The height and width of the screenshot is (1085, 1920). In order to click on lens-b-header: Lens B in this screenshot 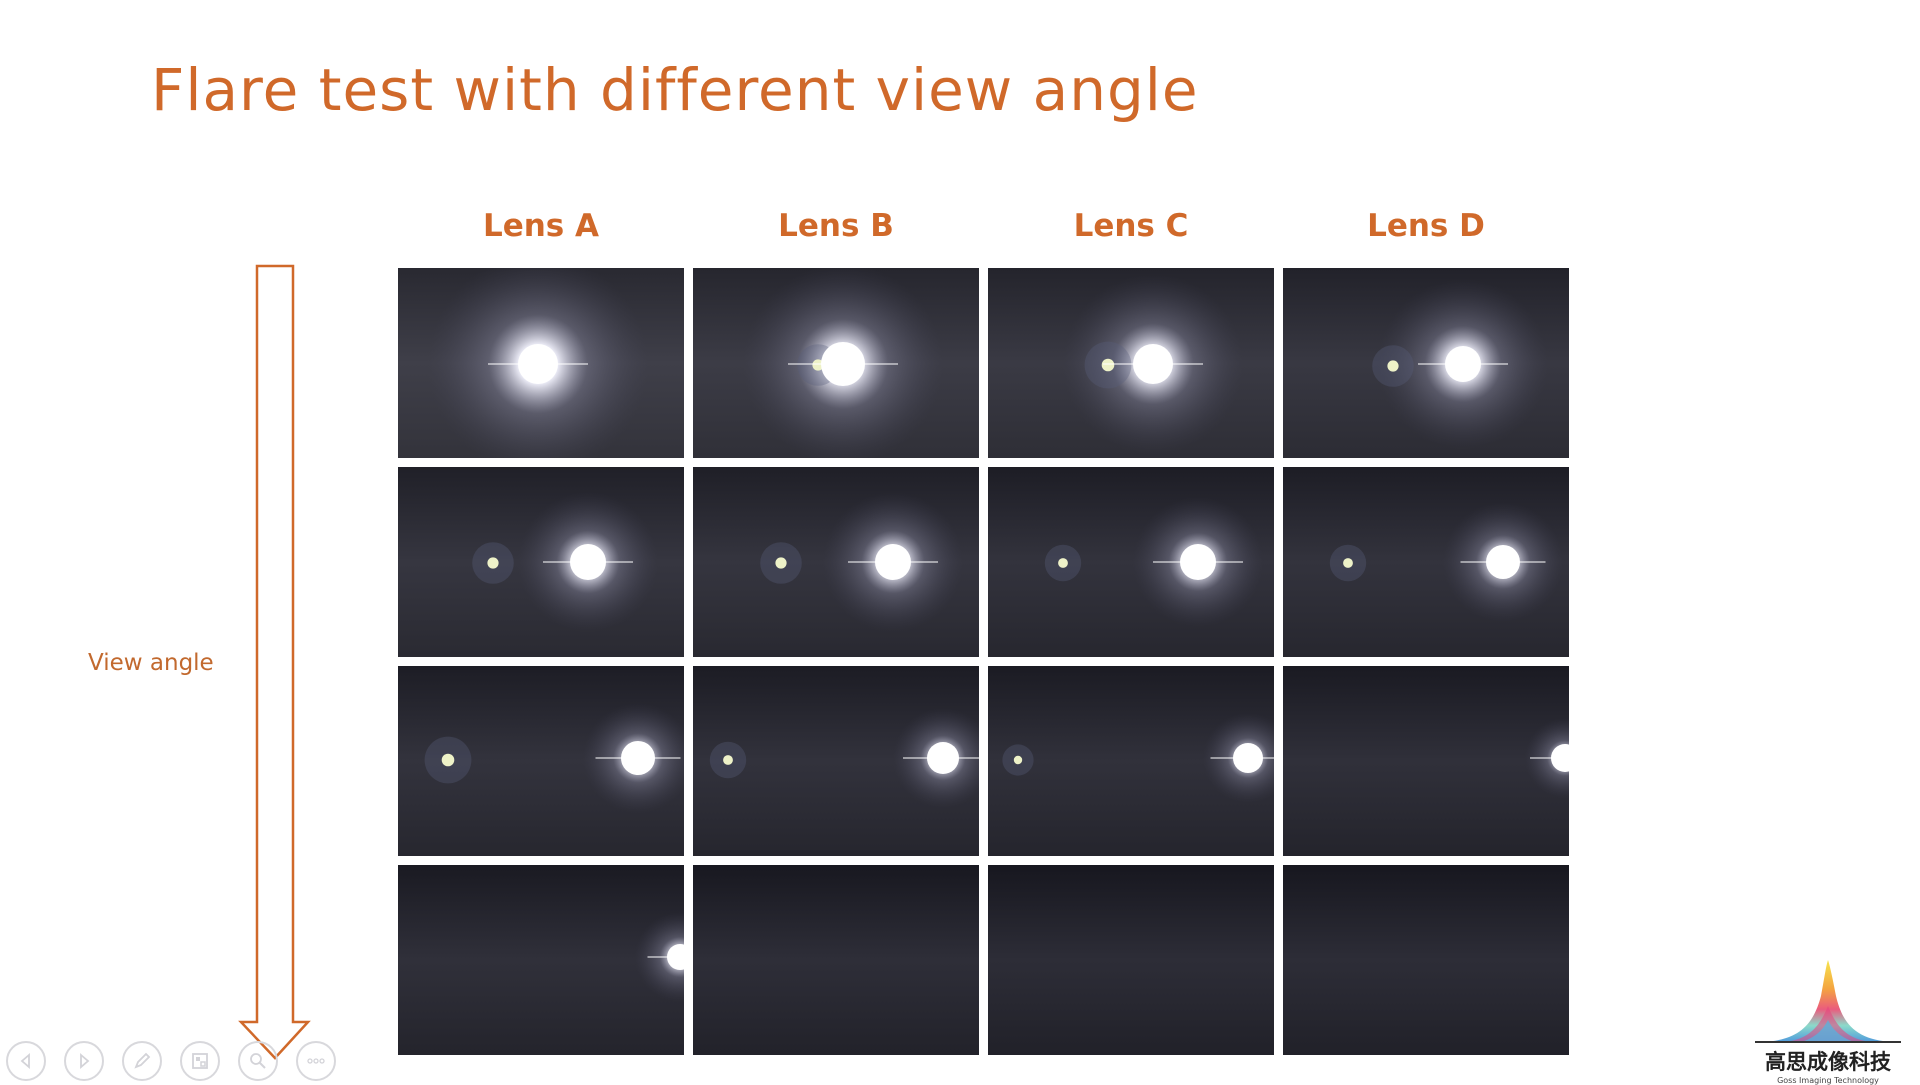, I will do `click(836, 226)`.